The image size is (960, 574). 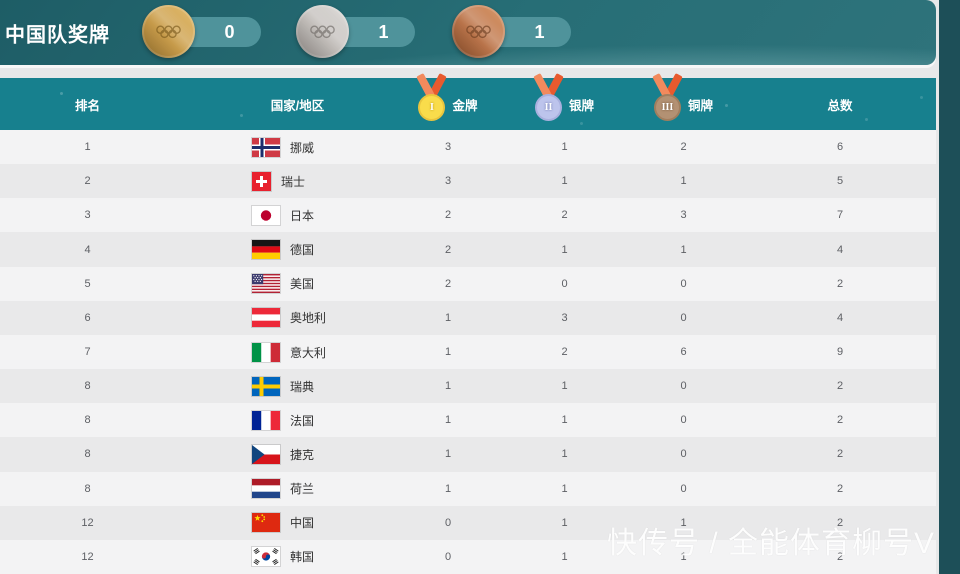 What do you see at coordinates (468, 215) in the screenshot?
I see `table-row: 3 日本 2 2 3 7` at bounding box center [468, 215].